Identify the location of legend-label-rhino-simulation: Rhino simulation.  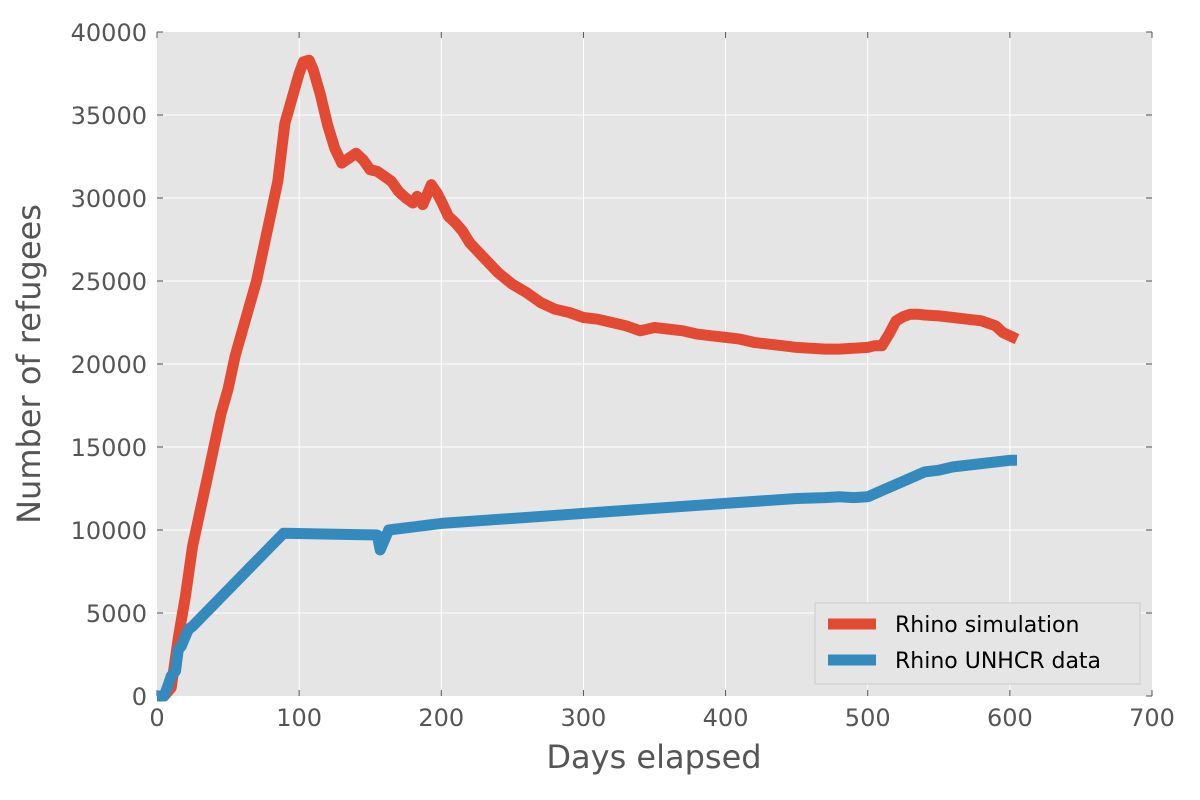
(987, 625).